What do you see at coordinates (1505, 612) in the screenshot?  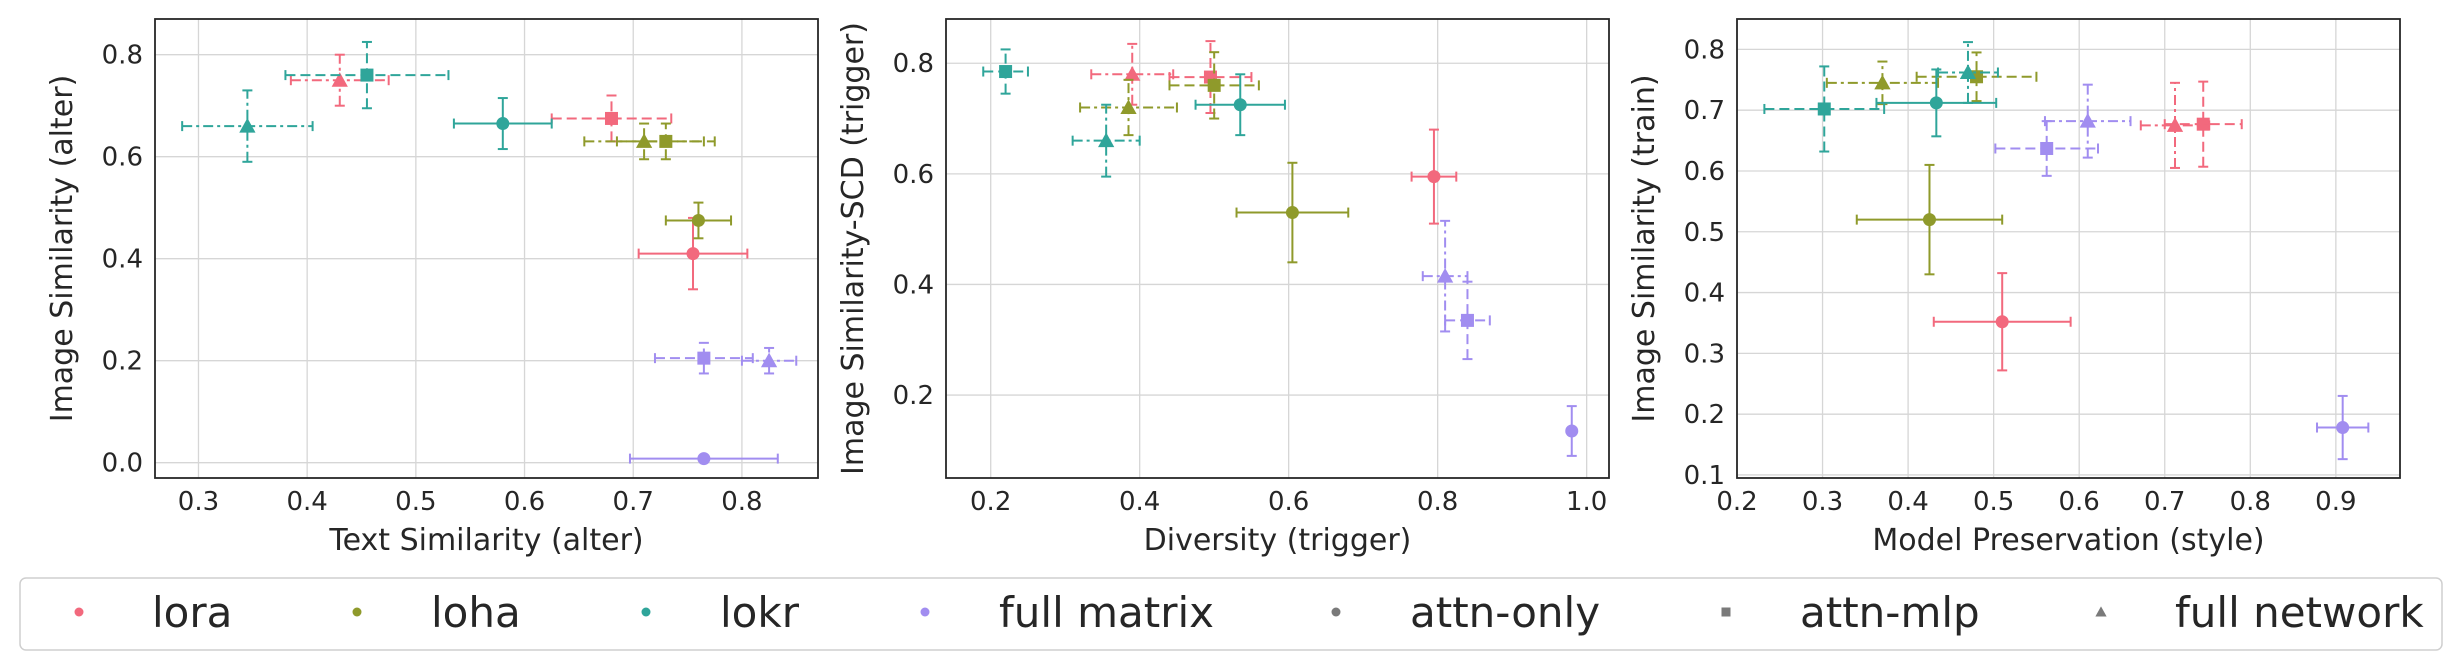 I see `legend-label: attn-only` at bounding box center [1505, 612].